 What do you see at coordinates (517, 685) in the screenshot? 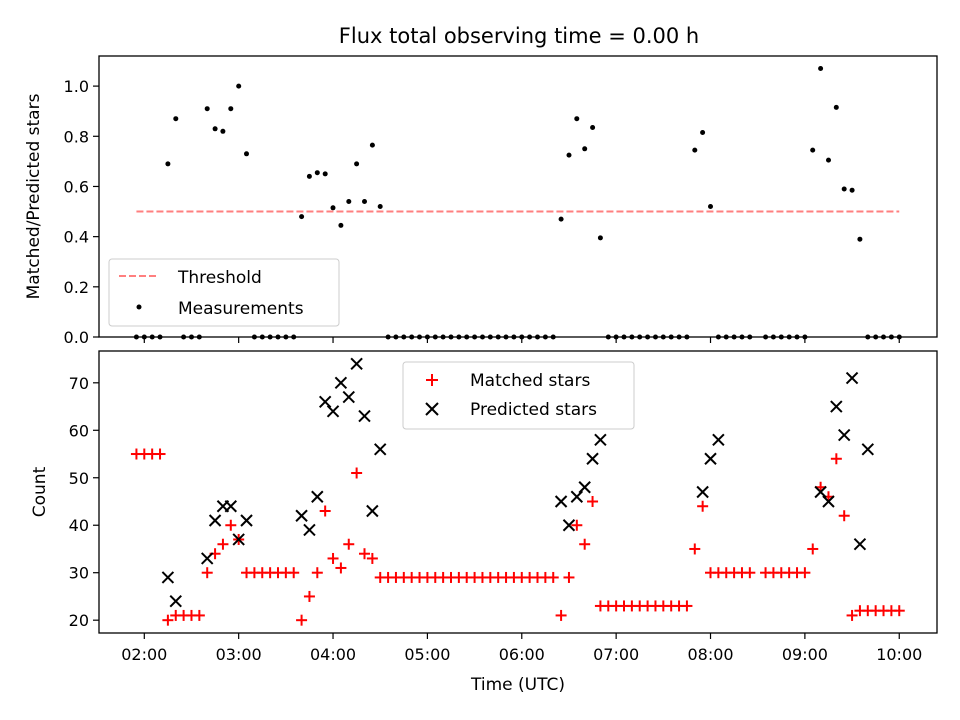
I see `x-axis-label: Time (UTC)` at bounding box center [517, 685].